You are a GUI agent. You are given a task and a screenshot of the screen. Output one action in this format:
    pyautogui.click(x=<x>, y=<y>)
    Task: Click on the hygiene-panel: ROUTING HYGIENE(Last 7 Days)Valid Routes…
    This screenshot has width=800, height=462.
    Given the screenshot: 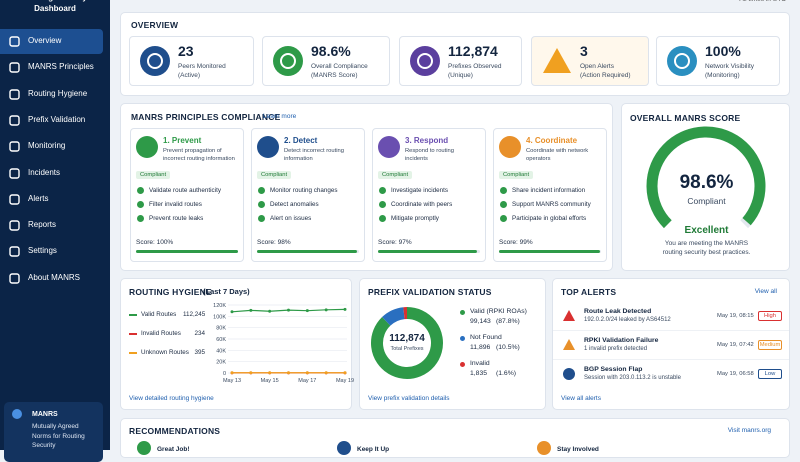 What is the action you would take?
    pyautogui.click(x=236, y=344)
    